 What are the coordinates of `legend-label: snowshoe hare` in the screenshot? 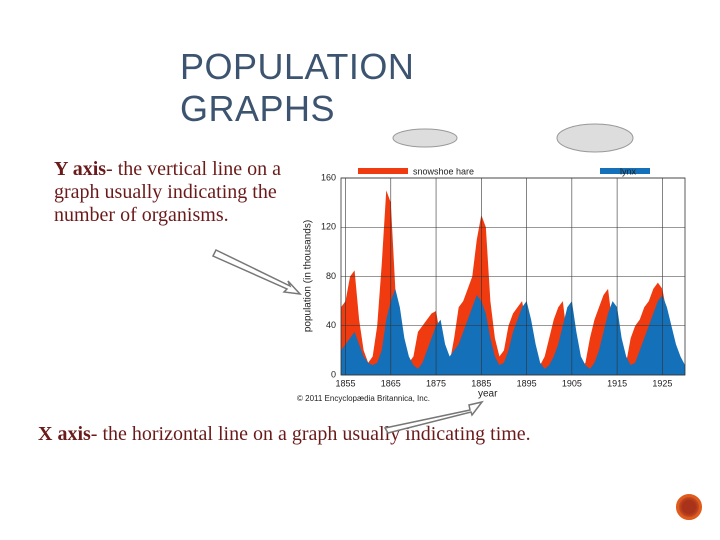 It's located at (443, 171).